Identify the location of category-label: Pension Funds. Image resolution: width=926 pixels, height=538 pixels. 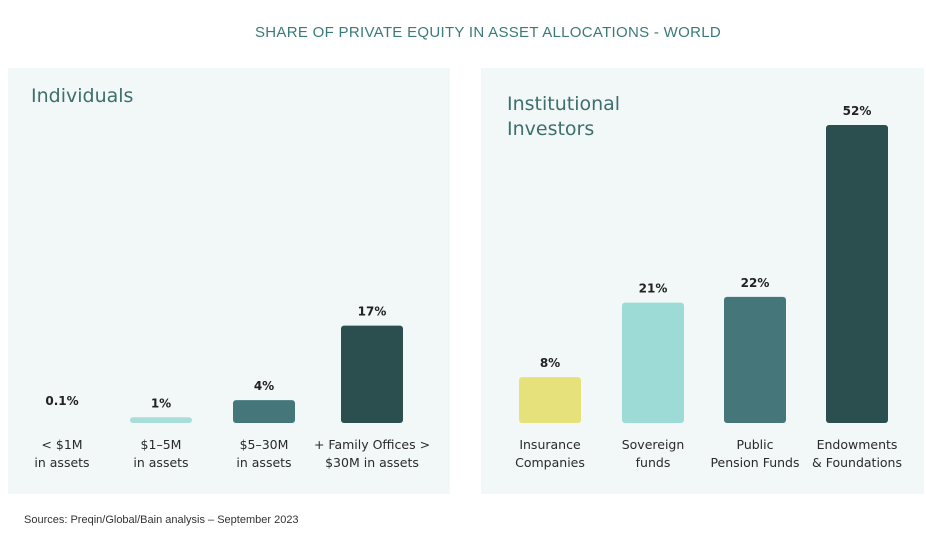
(754, 462).